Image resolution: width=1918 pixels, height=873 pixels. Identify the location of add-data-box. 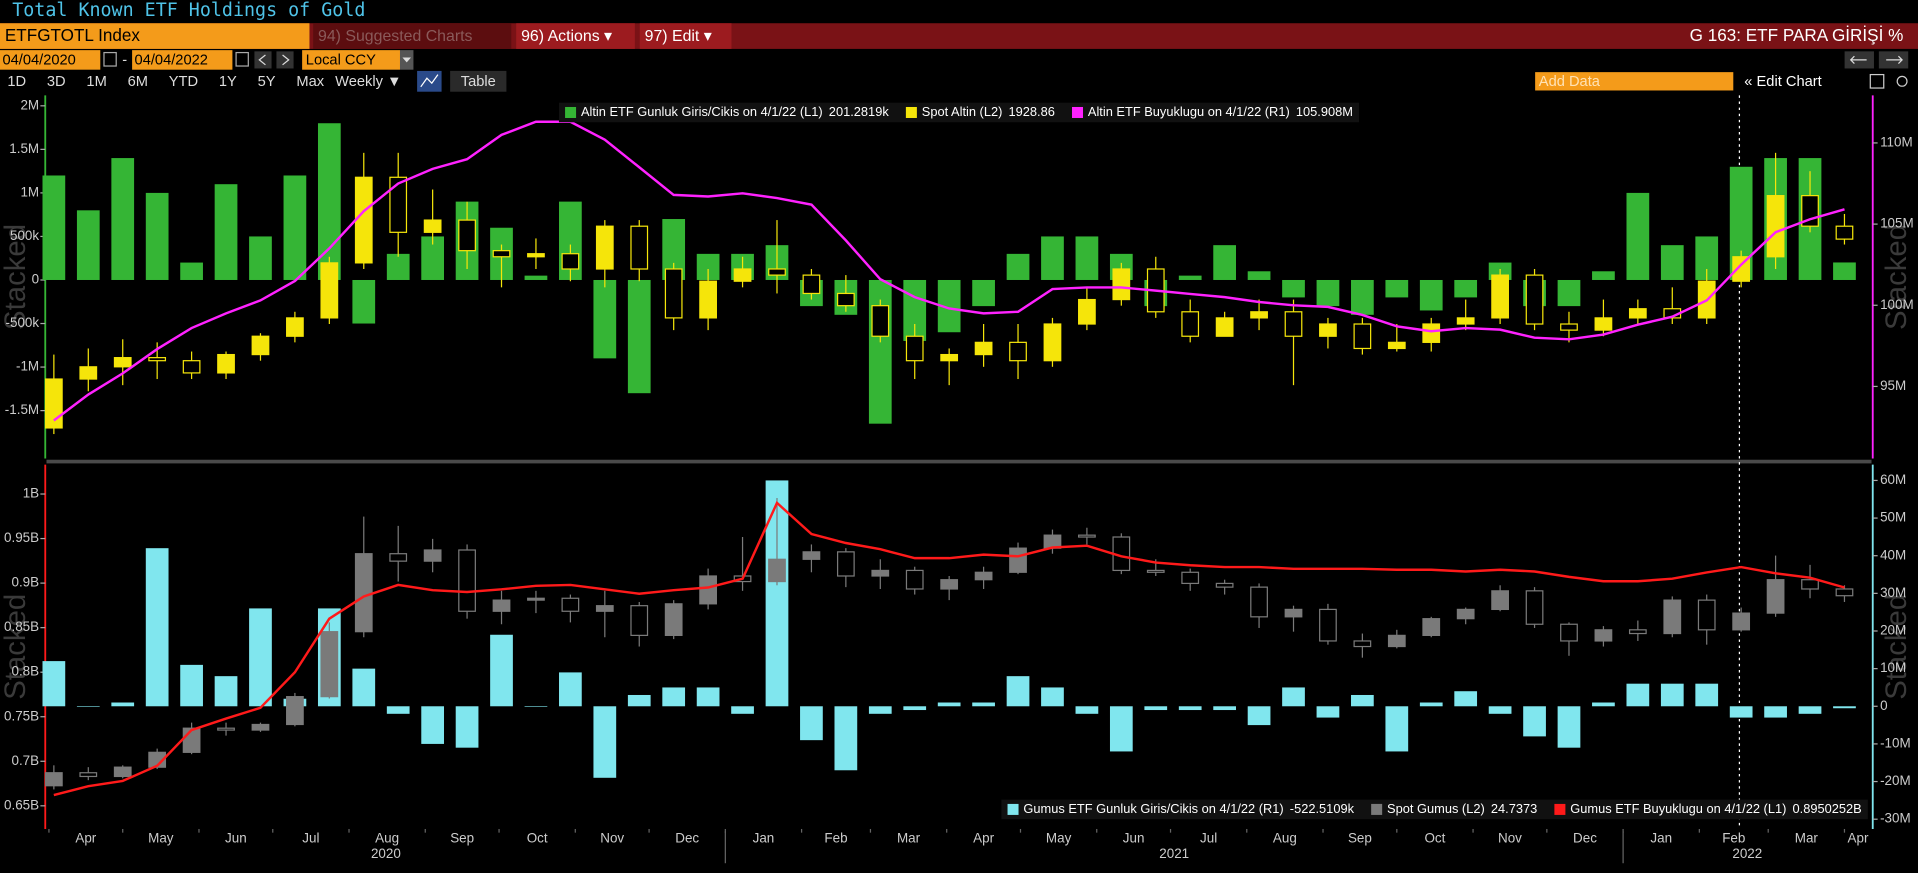
(1634, 81).